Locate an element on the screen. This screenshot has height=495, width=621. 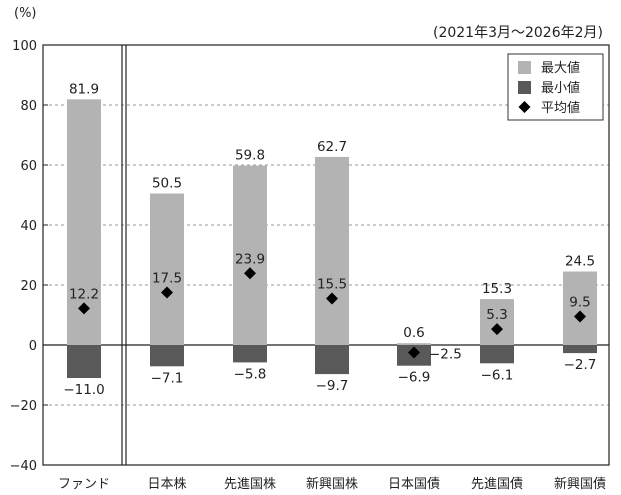
y-tick-label: 100 is located at coordinates (24, 46).